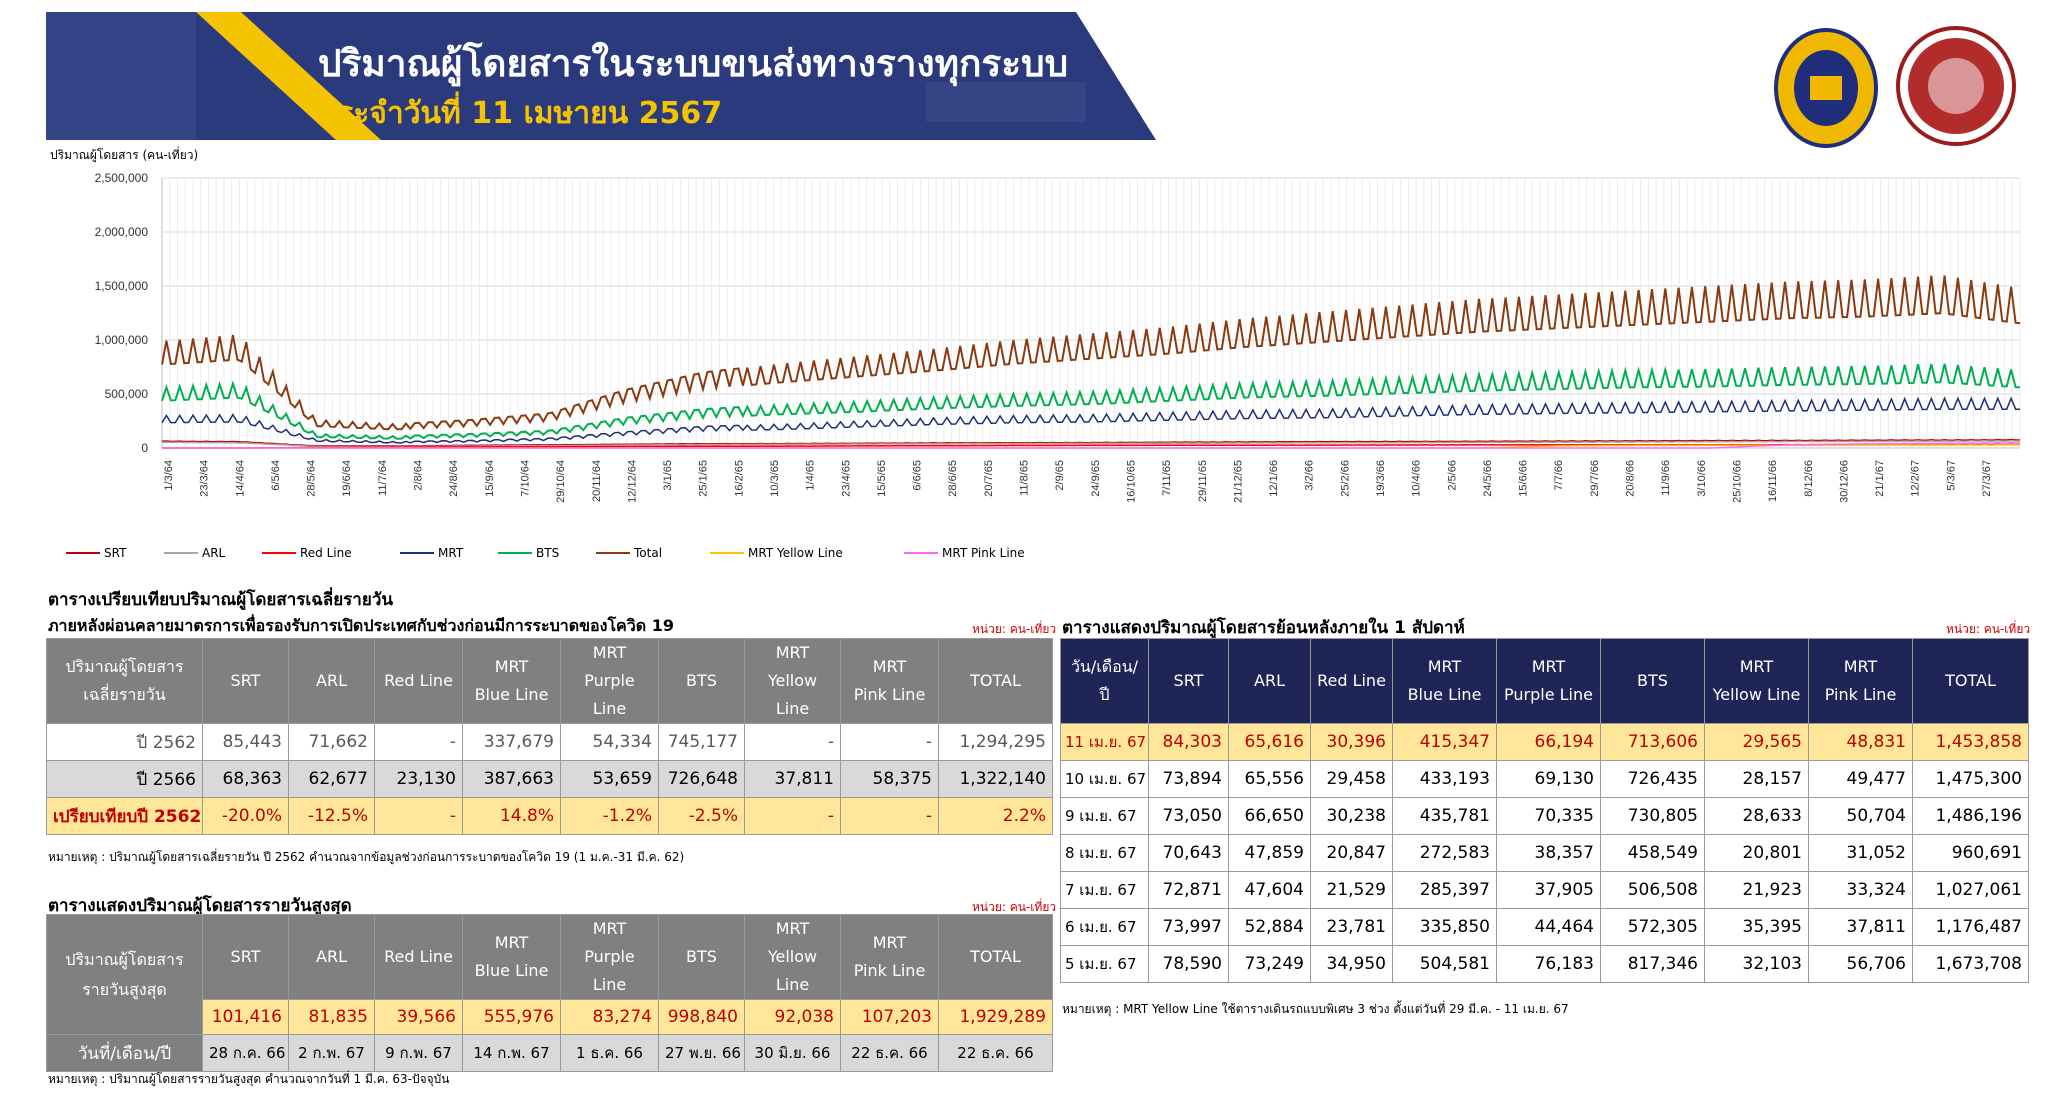 The width and height of the screenshot is (2048, 1105). Describe the element at coordinates (1548, 890) in the screenshot. I see `table-cell: 37,905` at that location.